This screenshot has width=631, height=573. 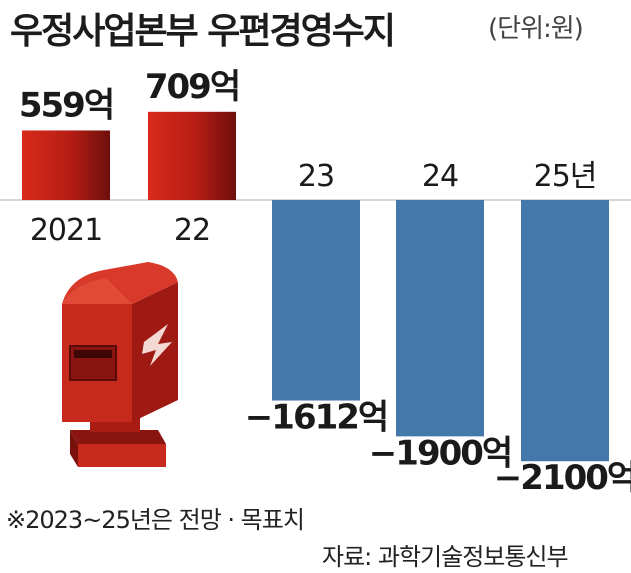 What do you see at coordinates (203, 31) in the screenshot?
I see `chart-title: 우정사업본부 우편경영수지` at bounding box center [203, 31].